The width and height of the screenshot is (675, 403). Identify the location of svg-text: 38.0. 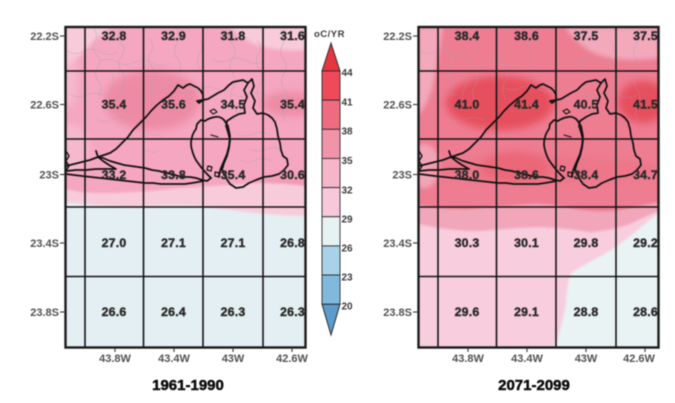
(467, 175).